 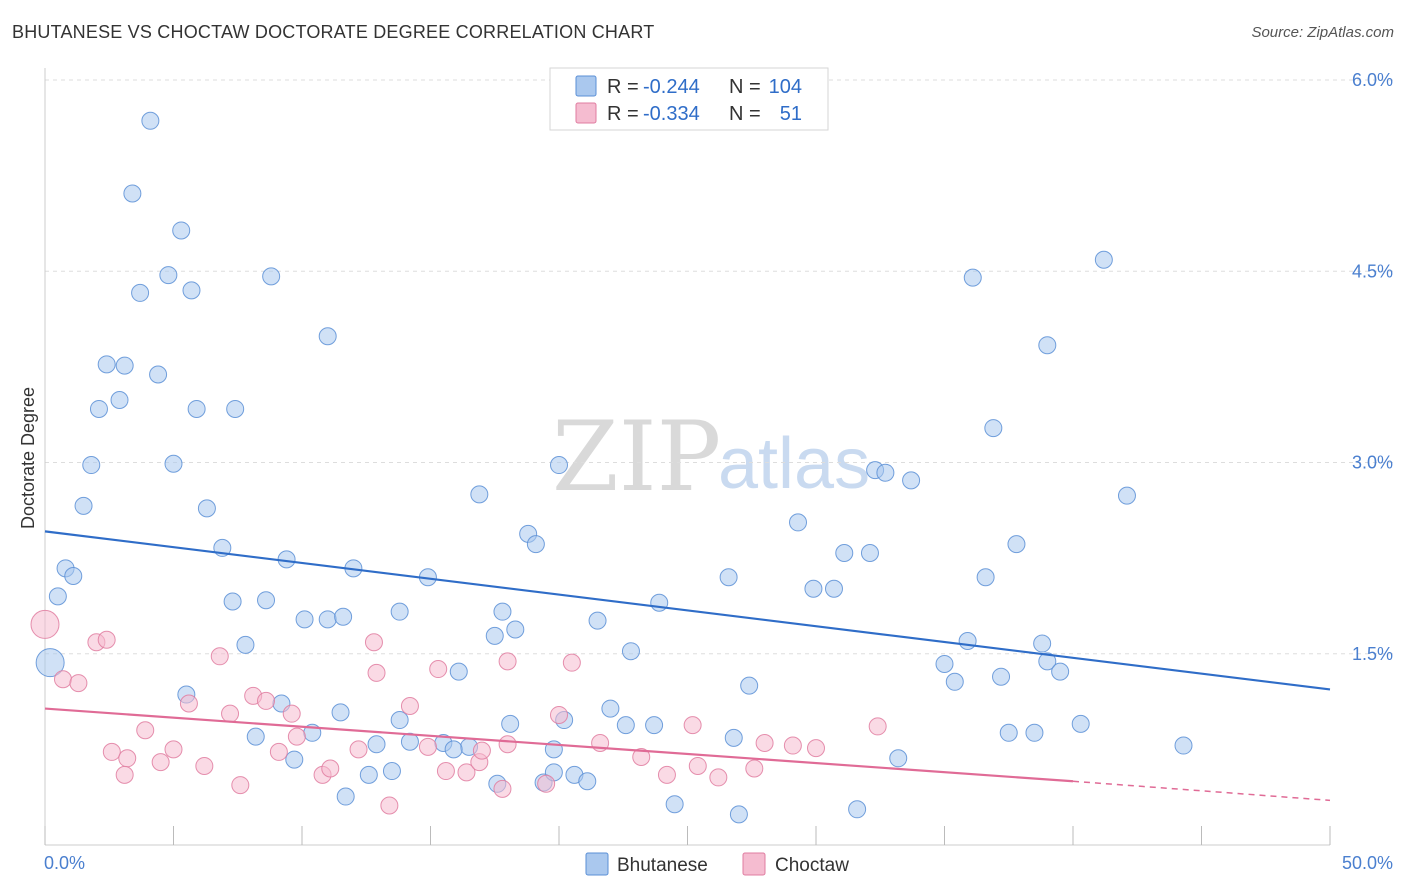 I want to click on legend-swatch-bhutanese, so click(x=586, y=86).